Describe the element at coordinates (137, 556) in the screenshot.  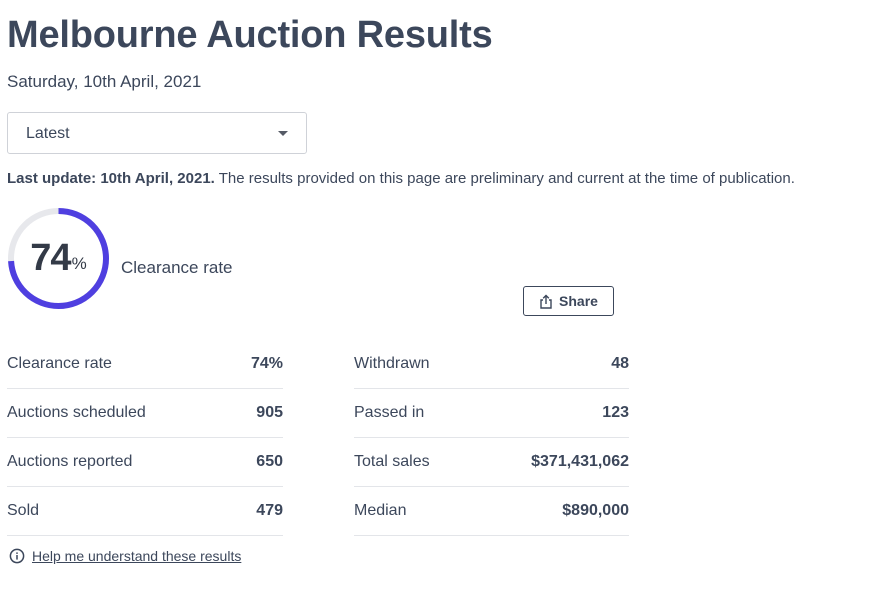
I see `help-link: Help me understand these results` at that location.